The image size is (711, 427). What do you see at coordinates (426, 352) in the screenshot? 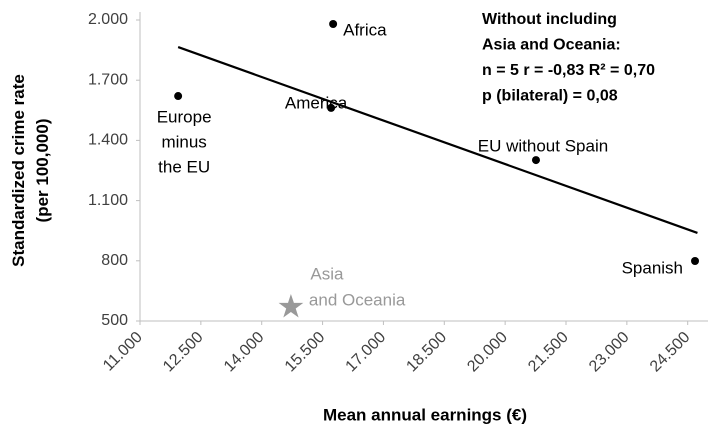
I see `x-tick-label: 18.500` at bounding box center [426, 352].